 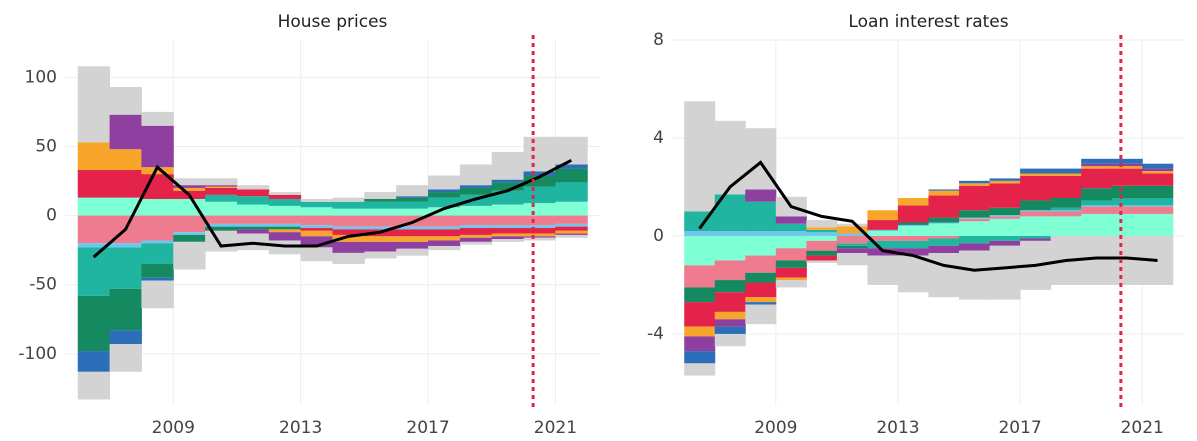 What do you see at coordinates (173, 428) in the screenshot?
I see `x-tick-label: 2009` at bounding box center [173, 428].